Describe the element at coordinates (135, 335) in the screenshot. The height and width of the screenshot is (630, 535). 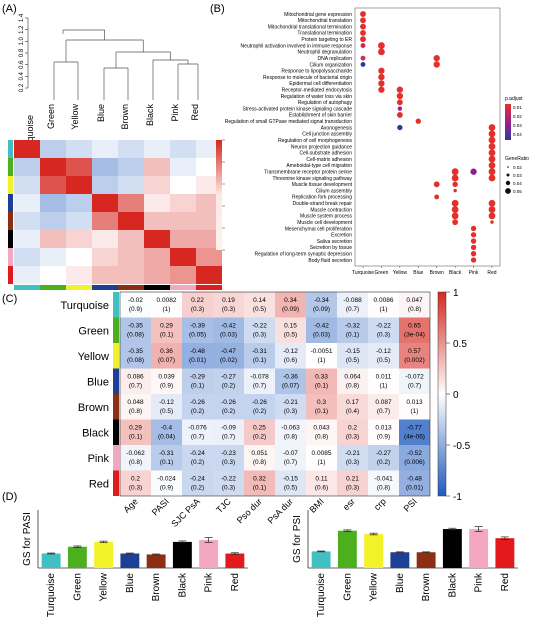
I see `cell-p-value: (0.08)` at that location.